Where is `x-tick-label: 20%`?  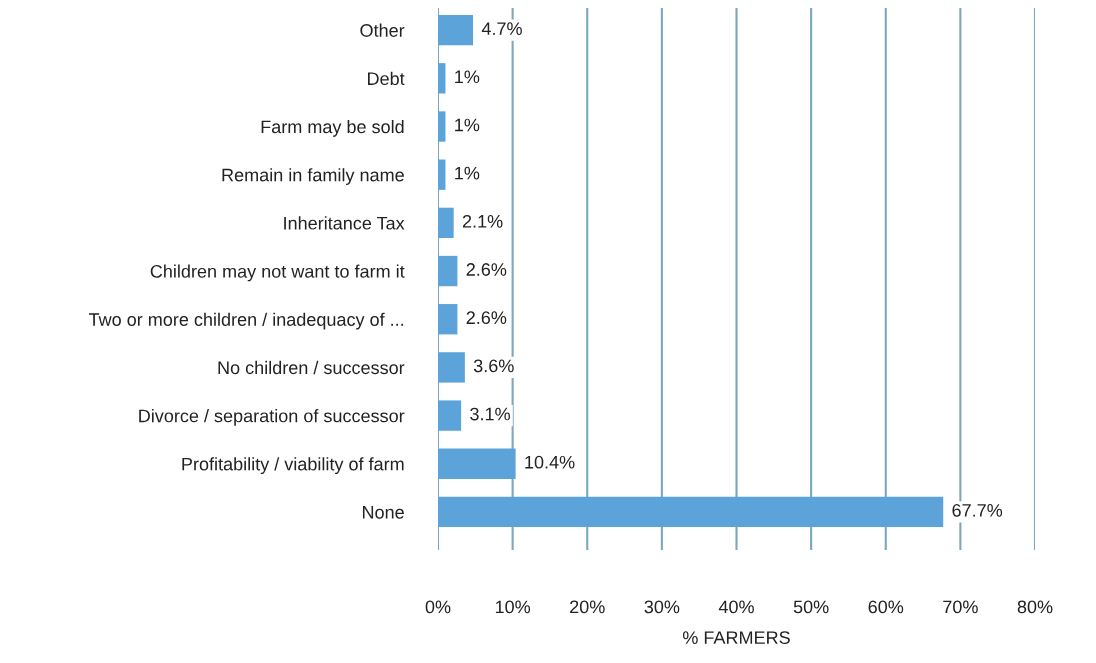 x-tick-label: 20% is located at coordinates (587, 607).